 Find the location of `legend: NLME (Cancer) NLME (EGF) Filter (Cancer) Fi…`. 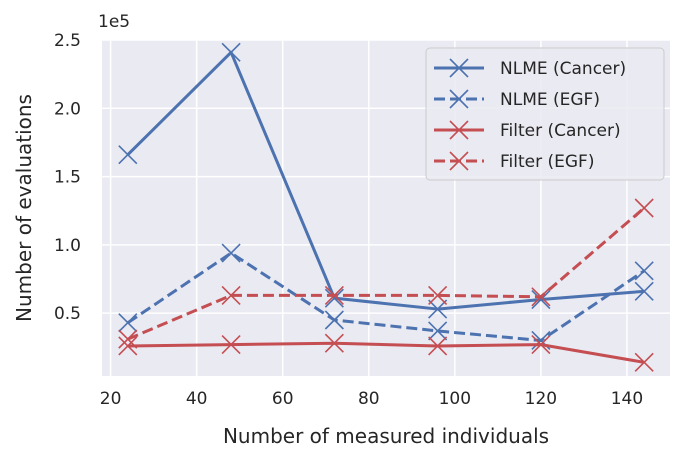

legend: NLME (Cancer) NLME (EGF) Filter (Cancer) Fi… is located at coordinates (545, 114).